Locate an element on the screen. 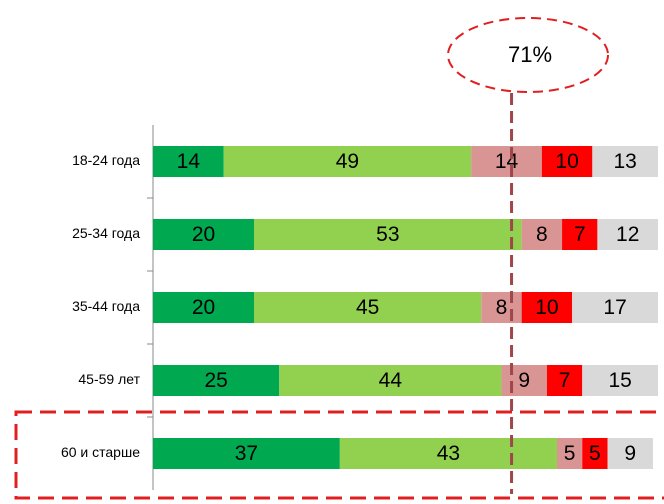  value-label: 43 is located at coordinates (448, 453).